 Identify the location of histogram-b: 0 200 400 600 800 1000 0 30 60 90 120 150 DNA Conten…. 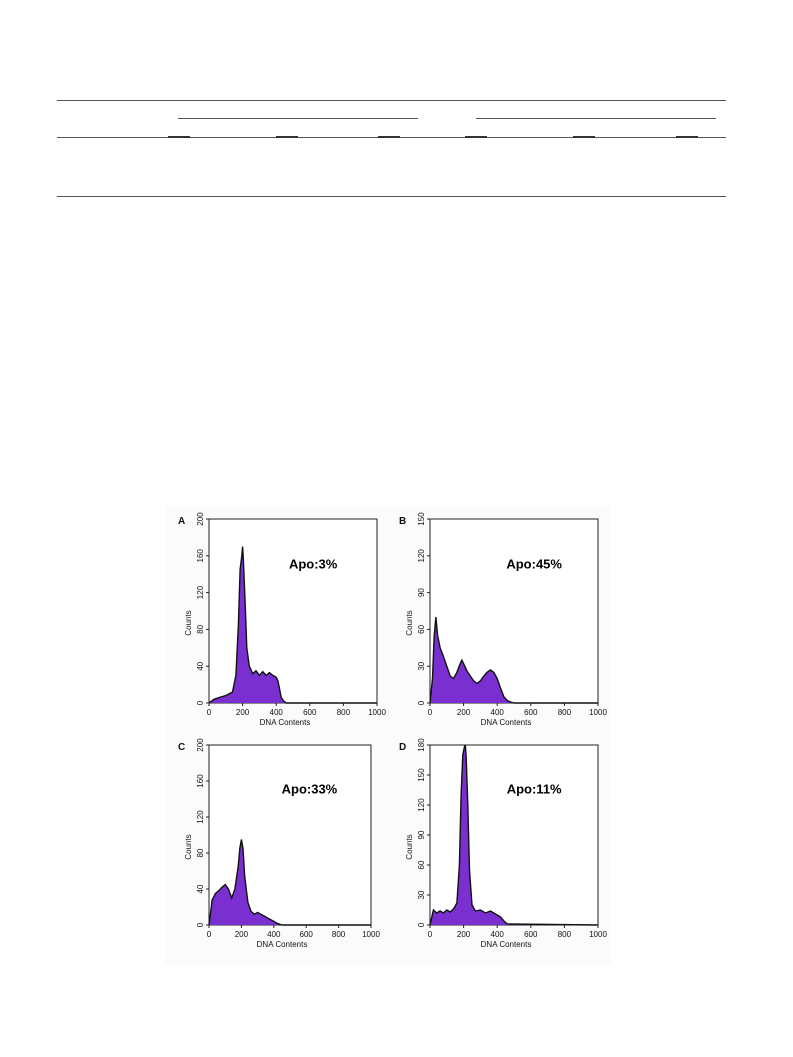
(503, 619).